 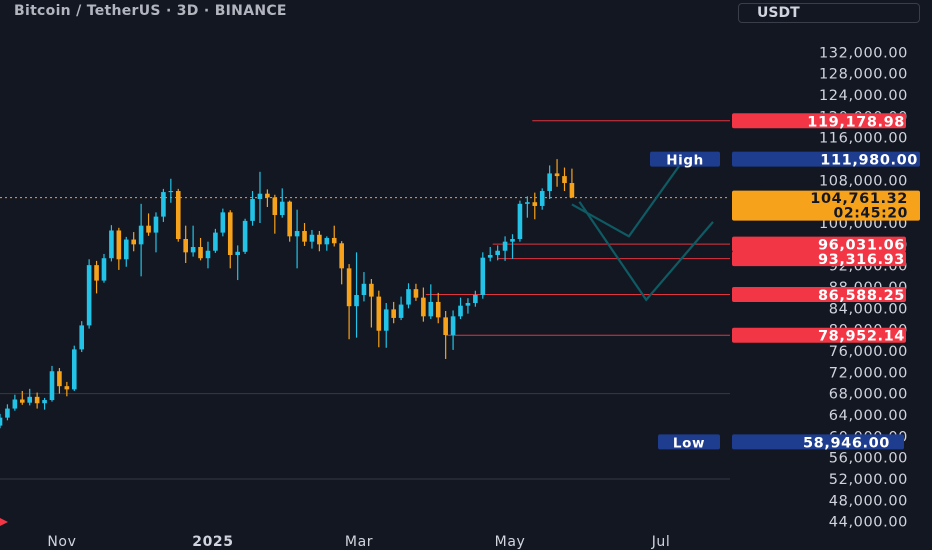 What do you see at coordinates (863, 96) in the screenshot?
I see `y-tick-label: 124,000.00` at bounding box center [863, 96].